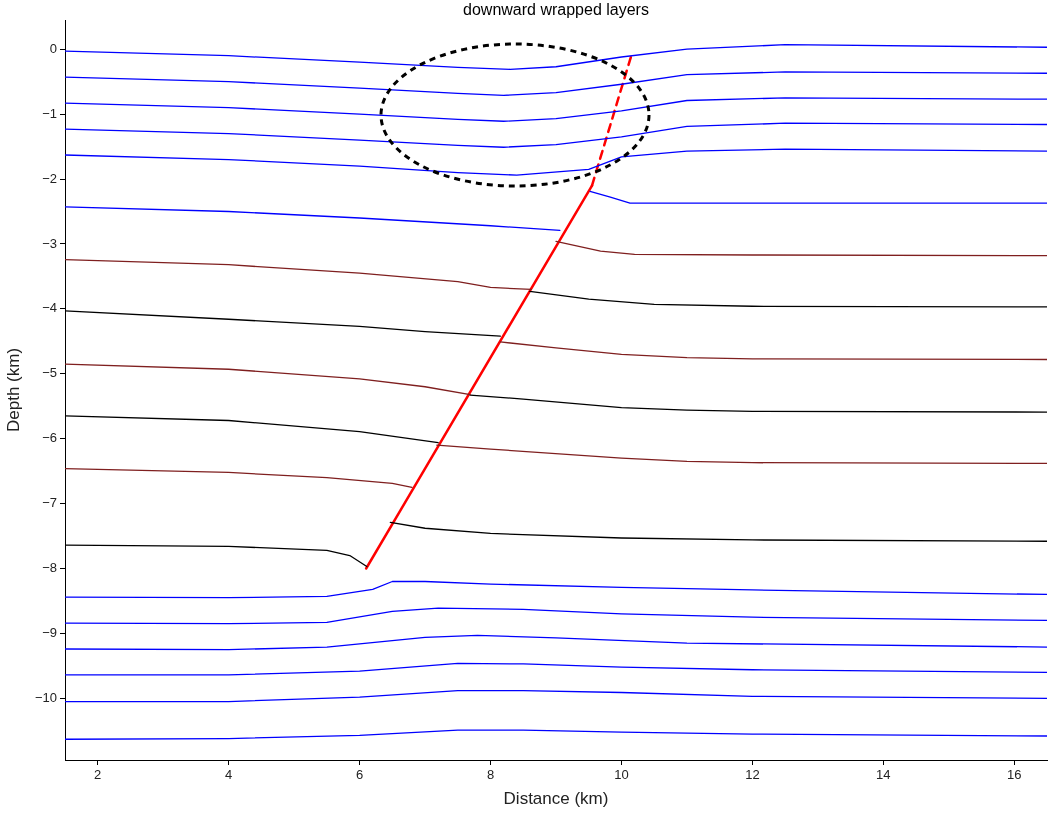  Describe the element at coordinates (53, 48) in the screenshot. I see `y-tick-label: 0` at that location.